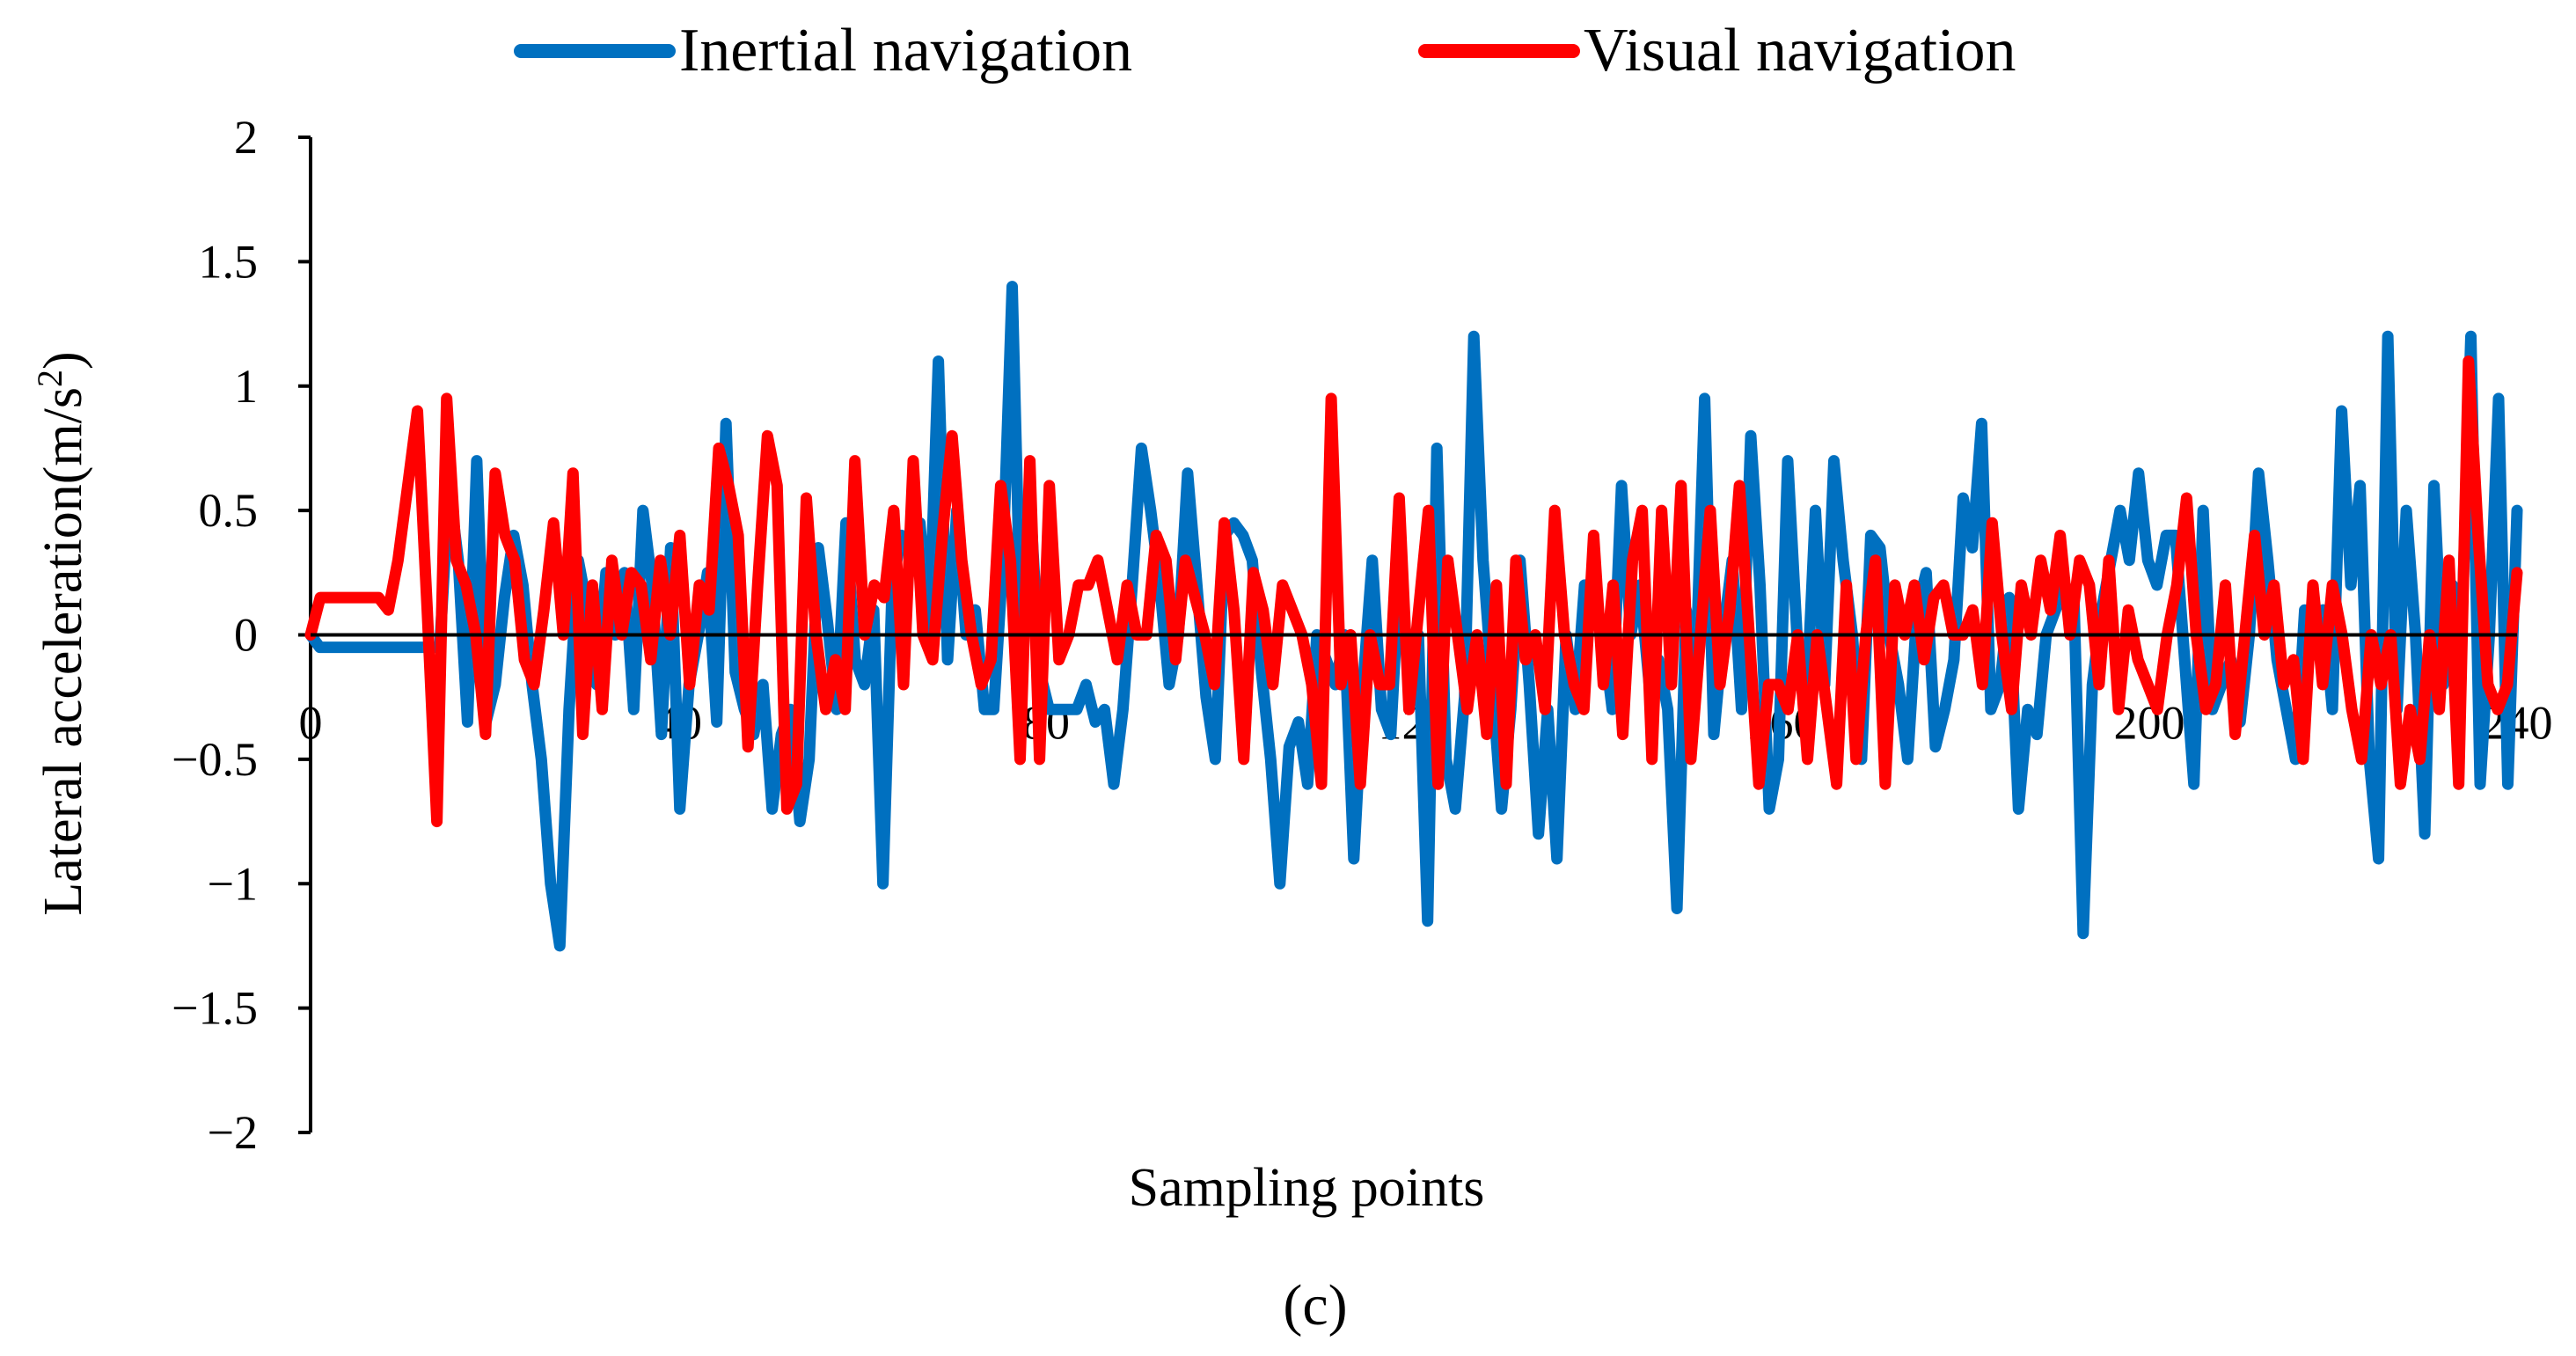 The image size is (2576, 1356). I want to click on y-tick-label: −0.5, so click(215, 759).